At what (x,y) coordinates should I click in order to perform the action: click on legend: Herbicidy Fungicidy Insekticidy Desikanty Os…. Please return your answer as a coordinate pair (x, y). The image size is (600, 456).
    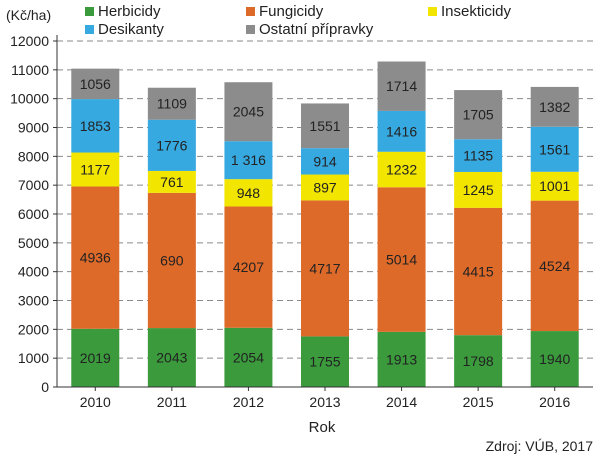
    Looking at the image, I should click on (298, 20).